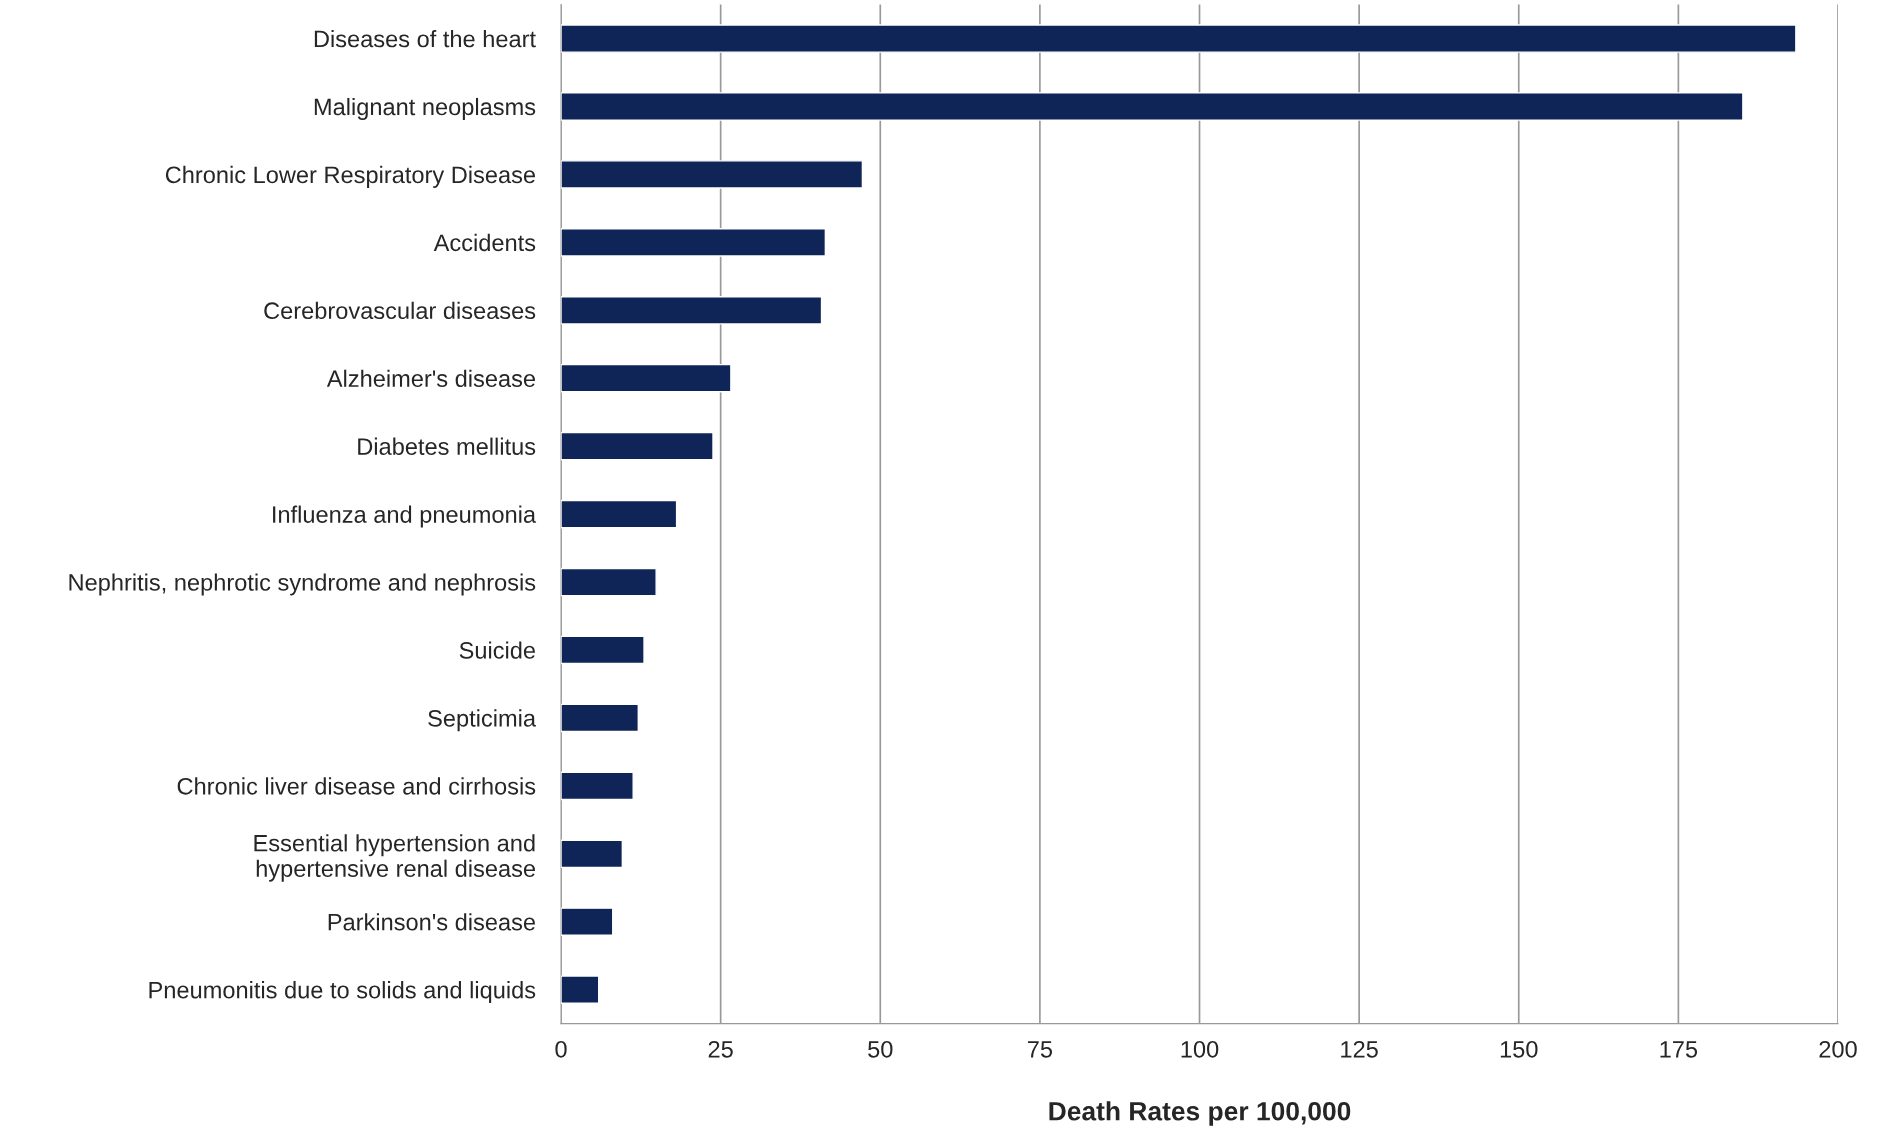 The height and width of the screenshot is (1145, 1889). What do you see at coordinates (342, 992) in the screenshot?
I see `y-tick-label: Pneumonitis due to solids and liquids` at bounding box center [342, 992].